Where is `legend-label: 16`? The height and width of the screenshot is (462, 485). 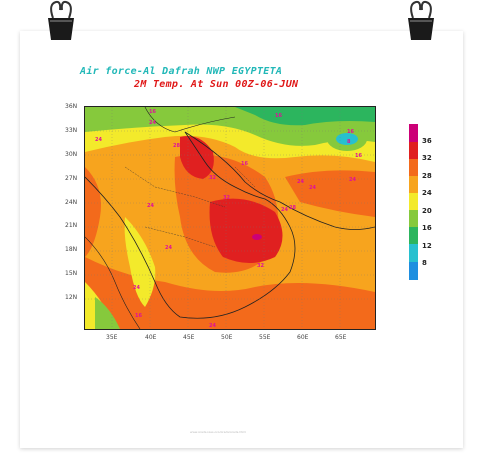 legend-label: 16 is located at coordinates (427, 228).